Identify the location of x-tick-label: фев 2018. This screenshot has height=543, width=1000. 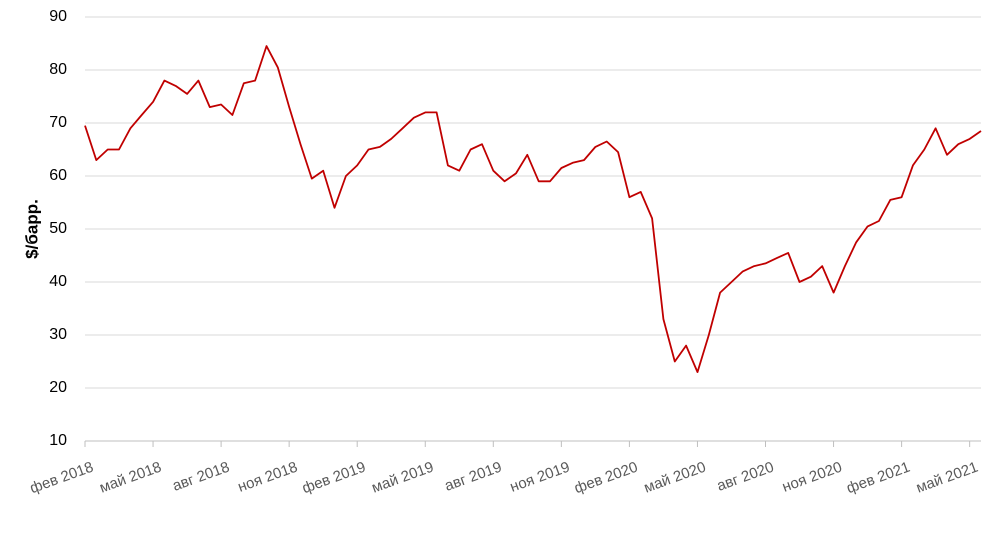
(62, 478).